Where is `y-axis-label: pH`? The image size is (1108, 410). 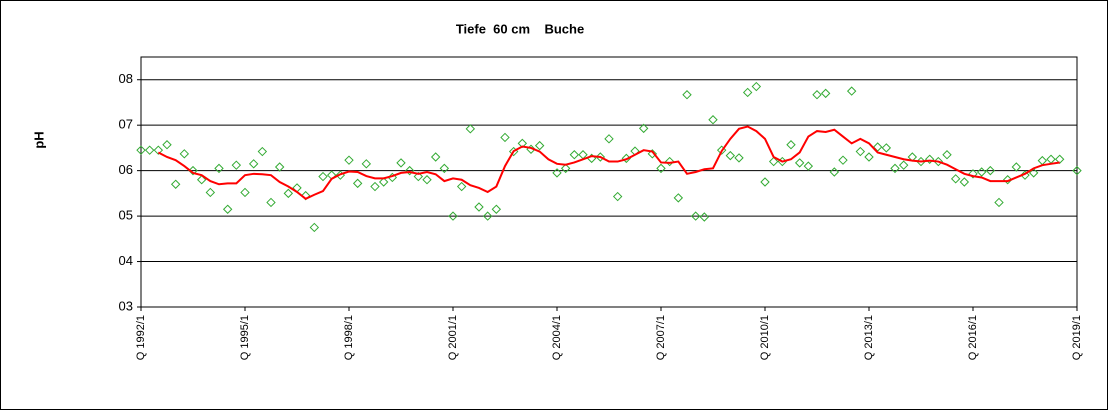 y-axis-label: pH is located at coordinates (38, 139).